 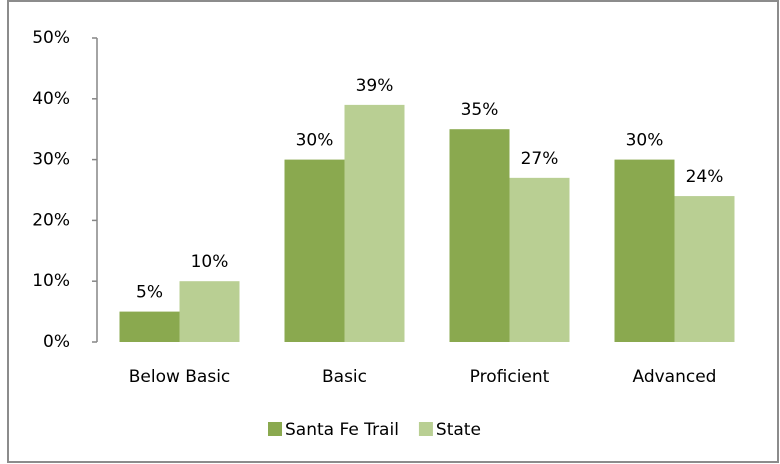 I want to click on value-label: 5%, so click(x=149, y=293).